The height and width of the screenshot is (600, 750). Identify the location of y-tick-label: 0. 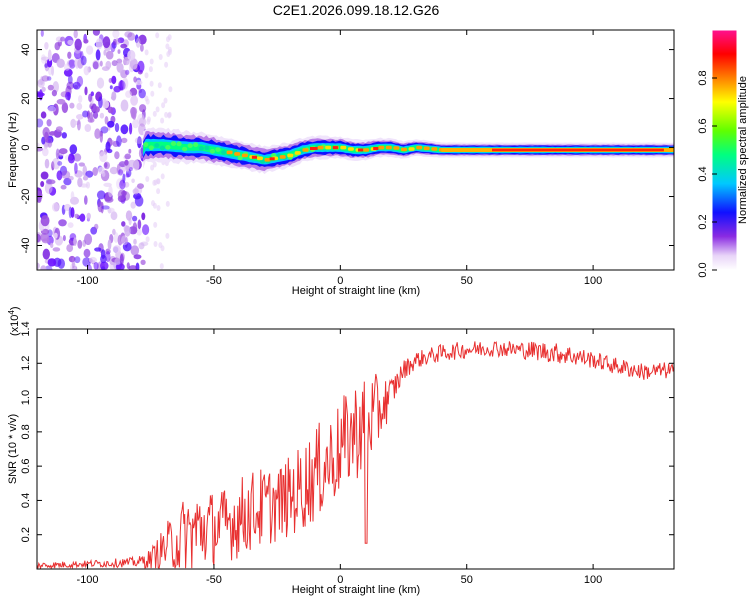
(26, 147).